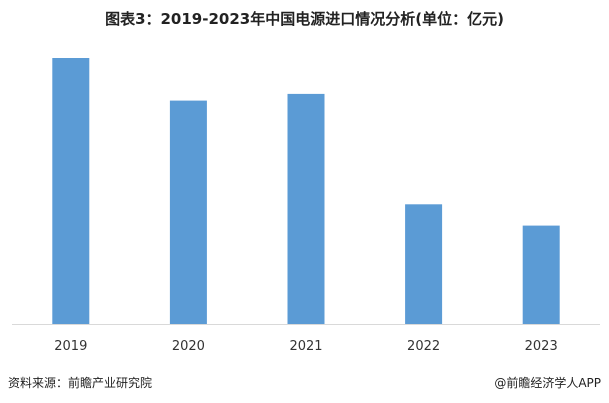 This screenshot has height=403, width=609. I want to click on x-tick-label-2021: 2021, so click(305, 346).